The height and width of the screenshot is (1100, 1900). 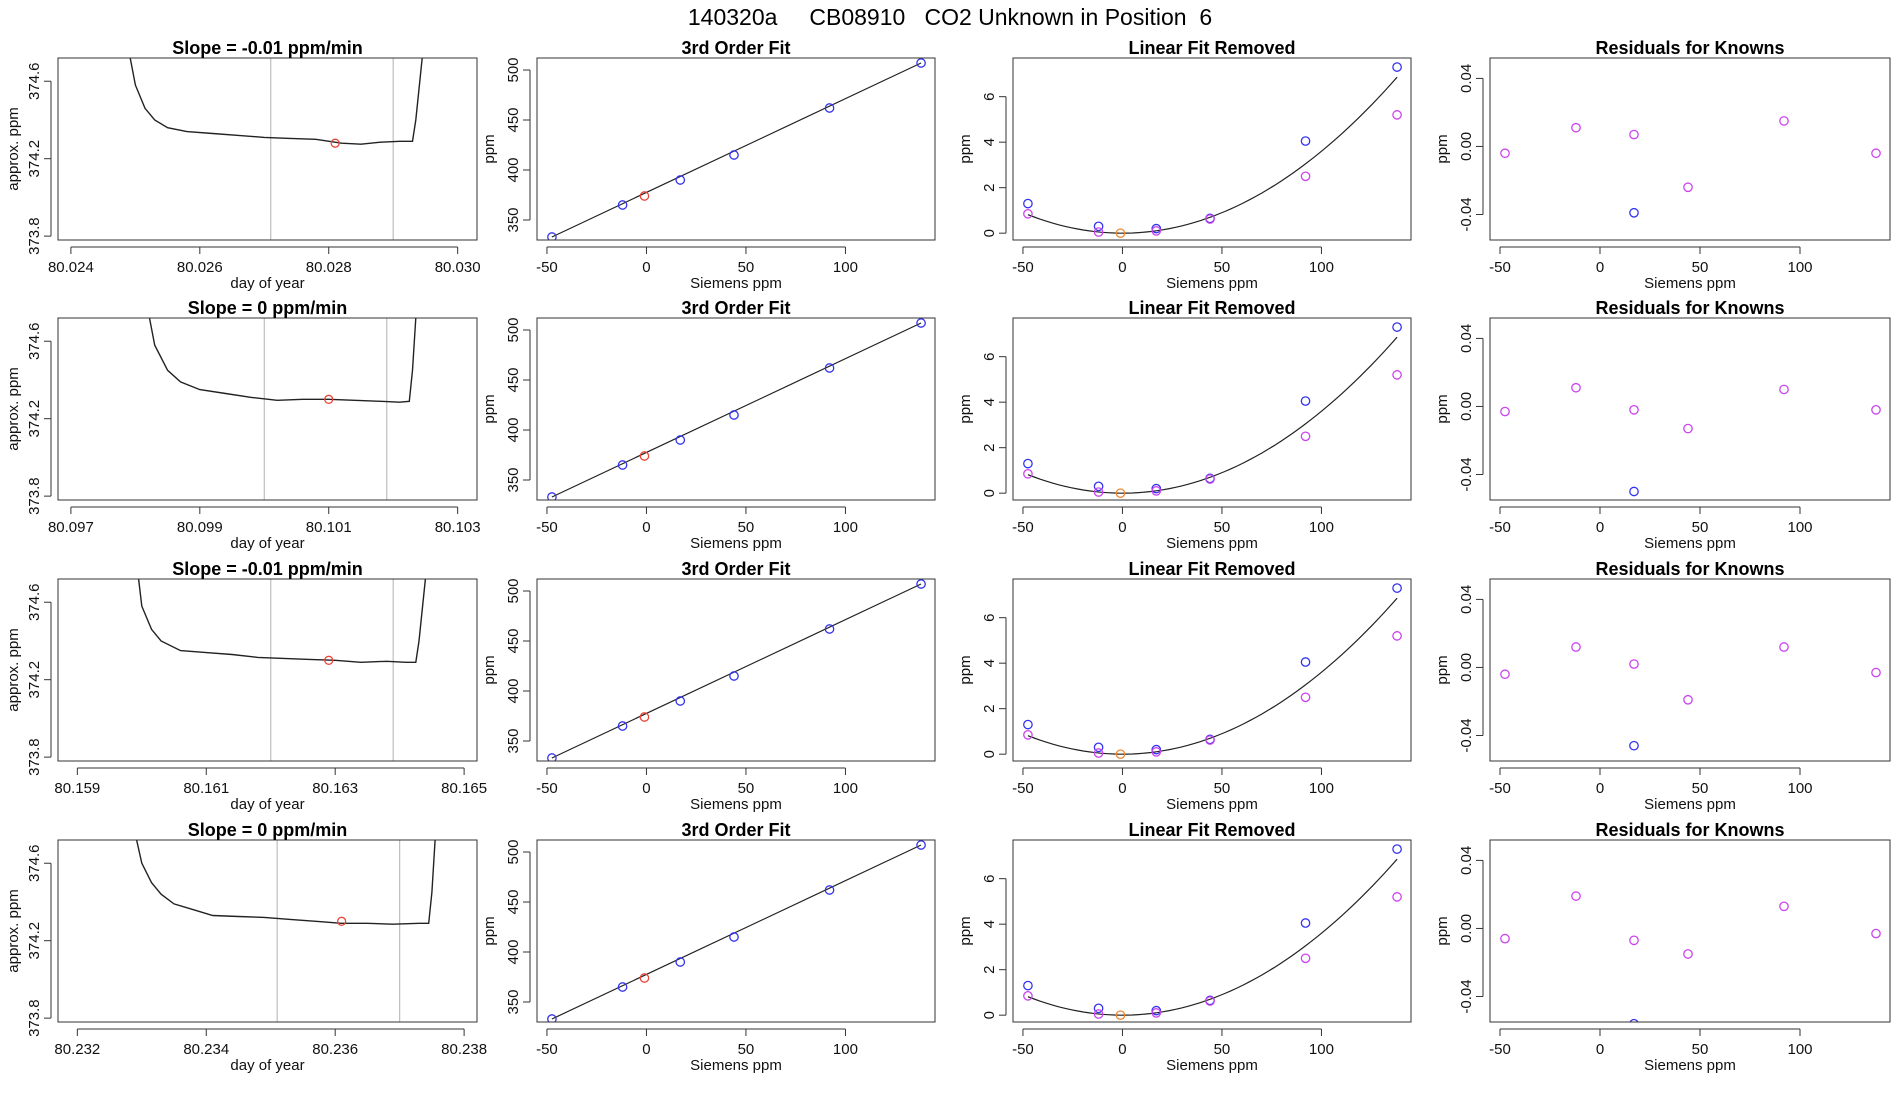 I want to click on y-tick-label: 373.8, so click(x=34, y=496).